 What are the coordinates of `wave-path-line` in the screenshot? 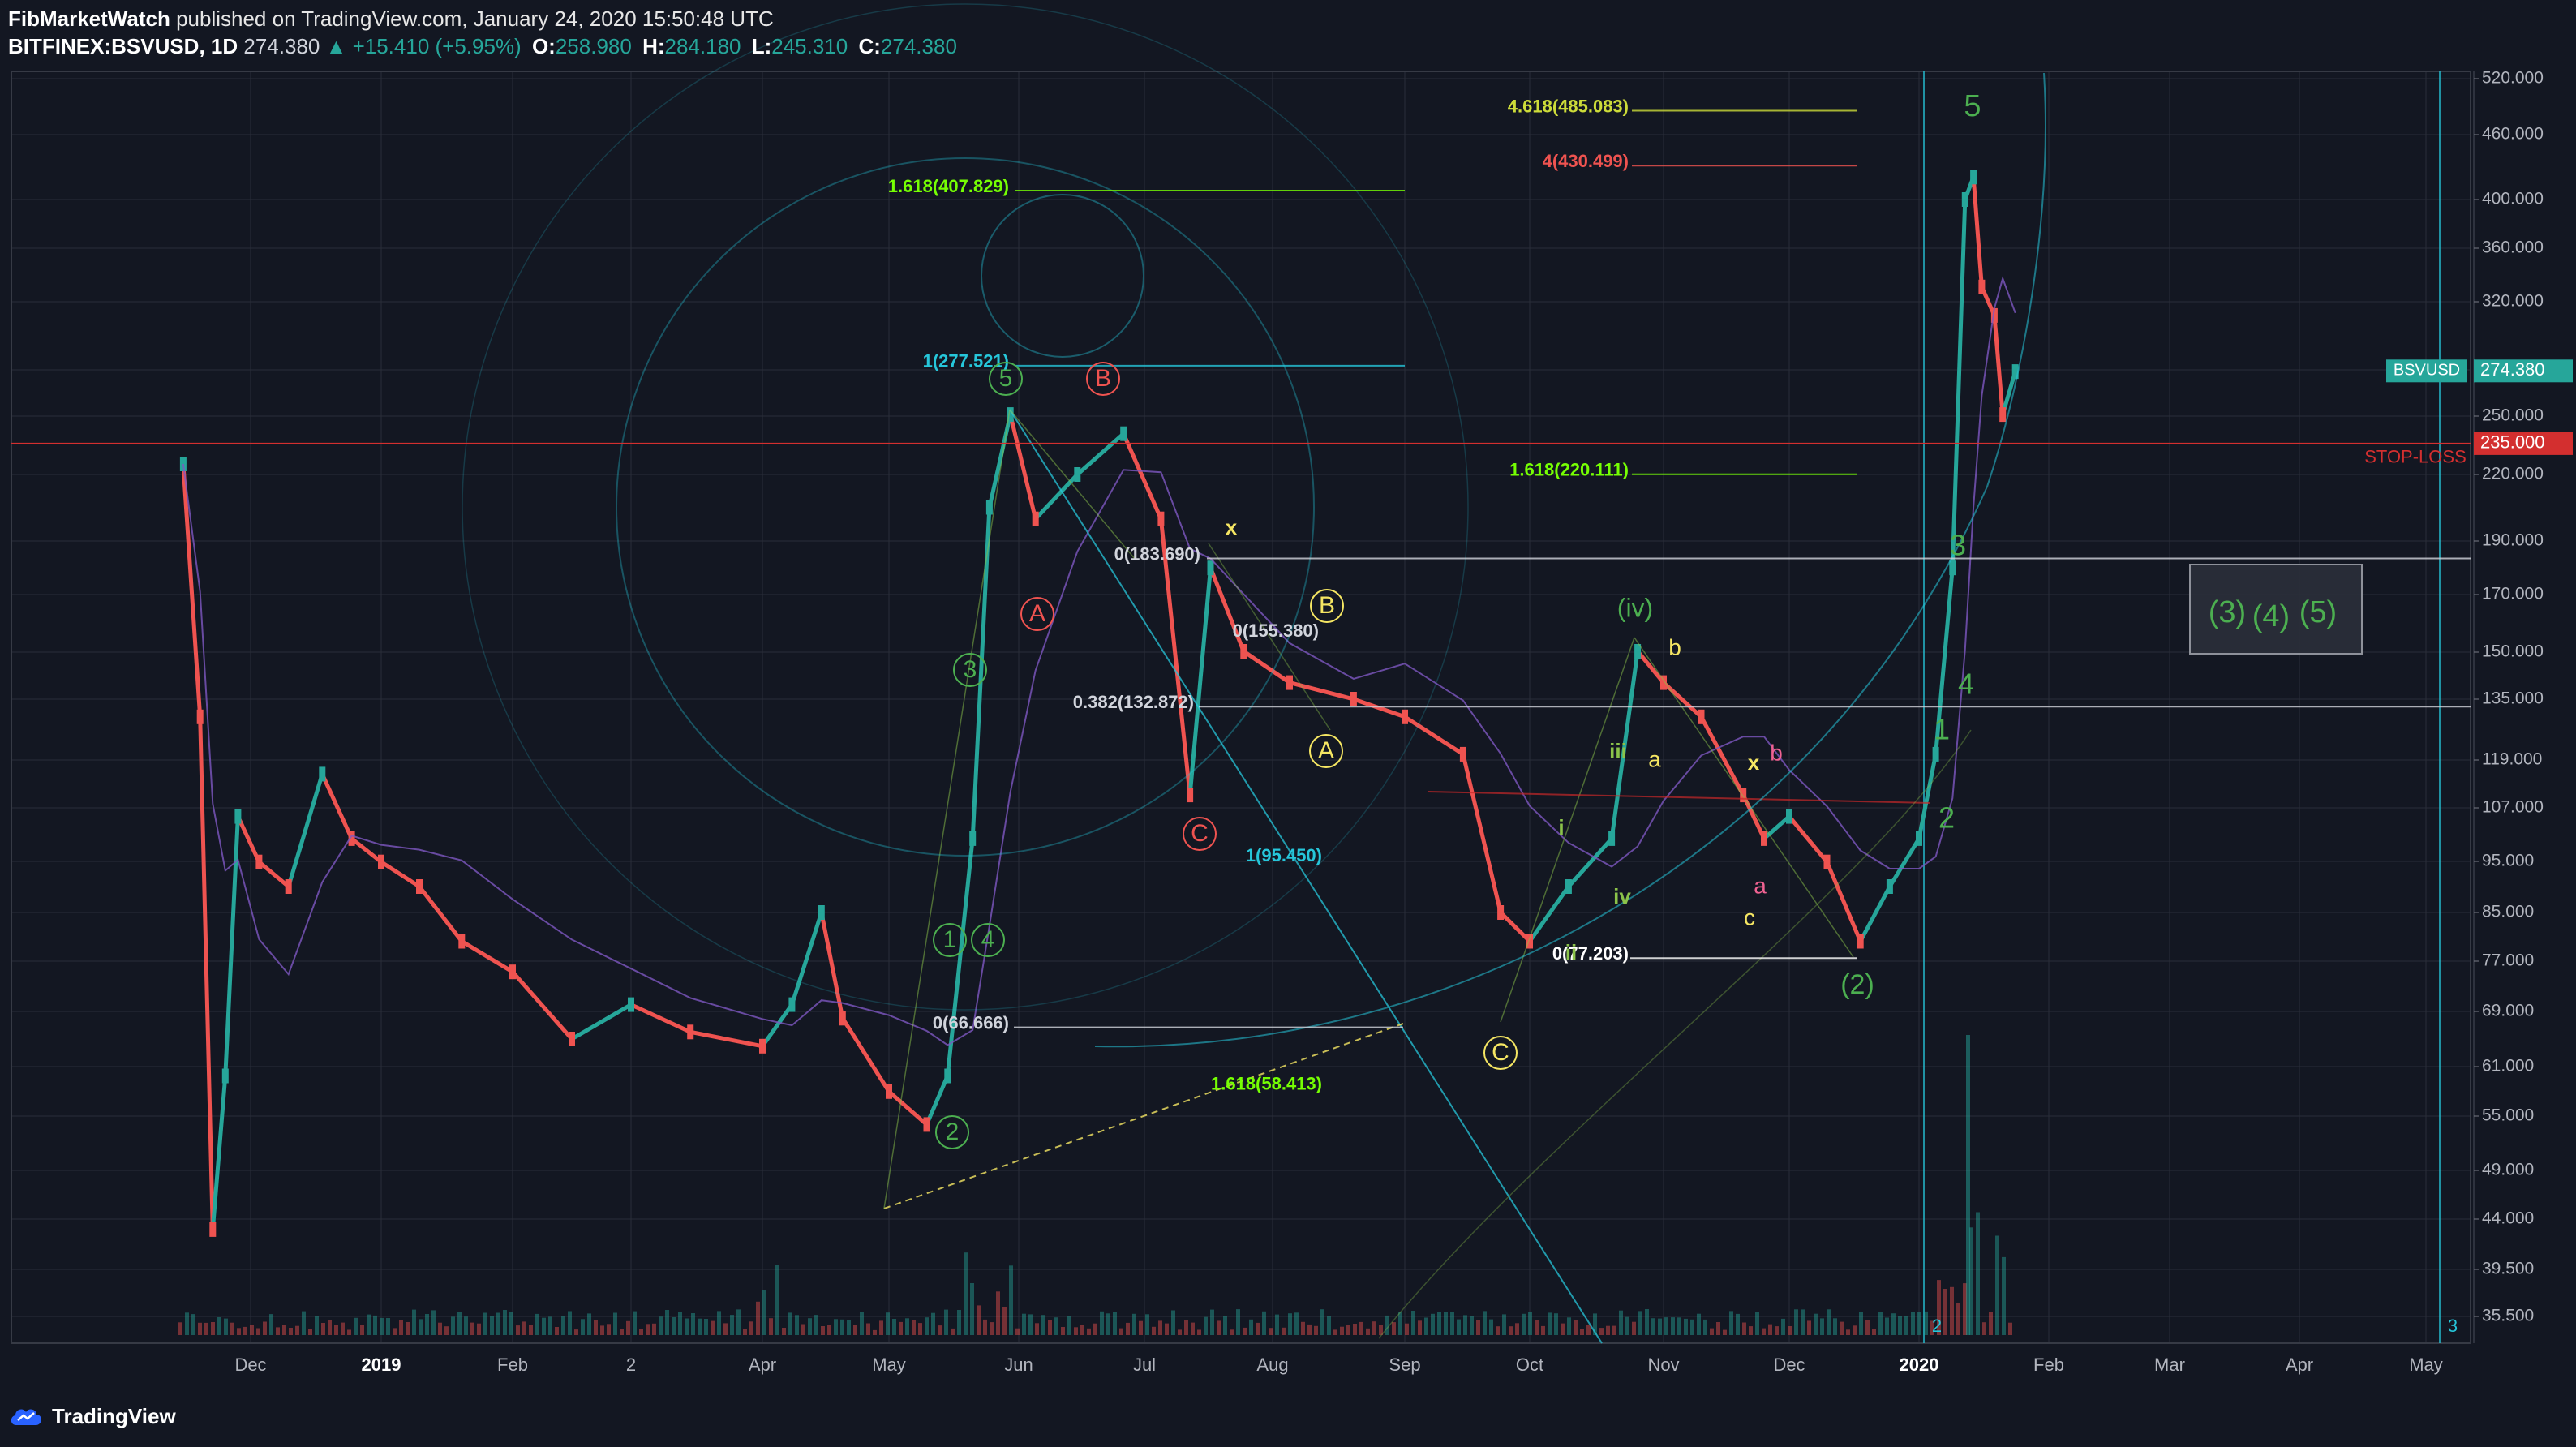 It's located at (1567, 830).